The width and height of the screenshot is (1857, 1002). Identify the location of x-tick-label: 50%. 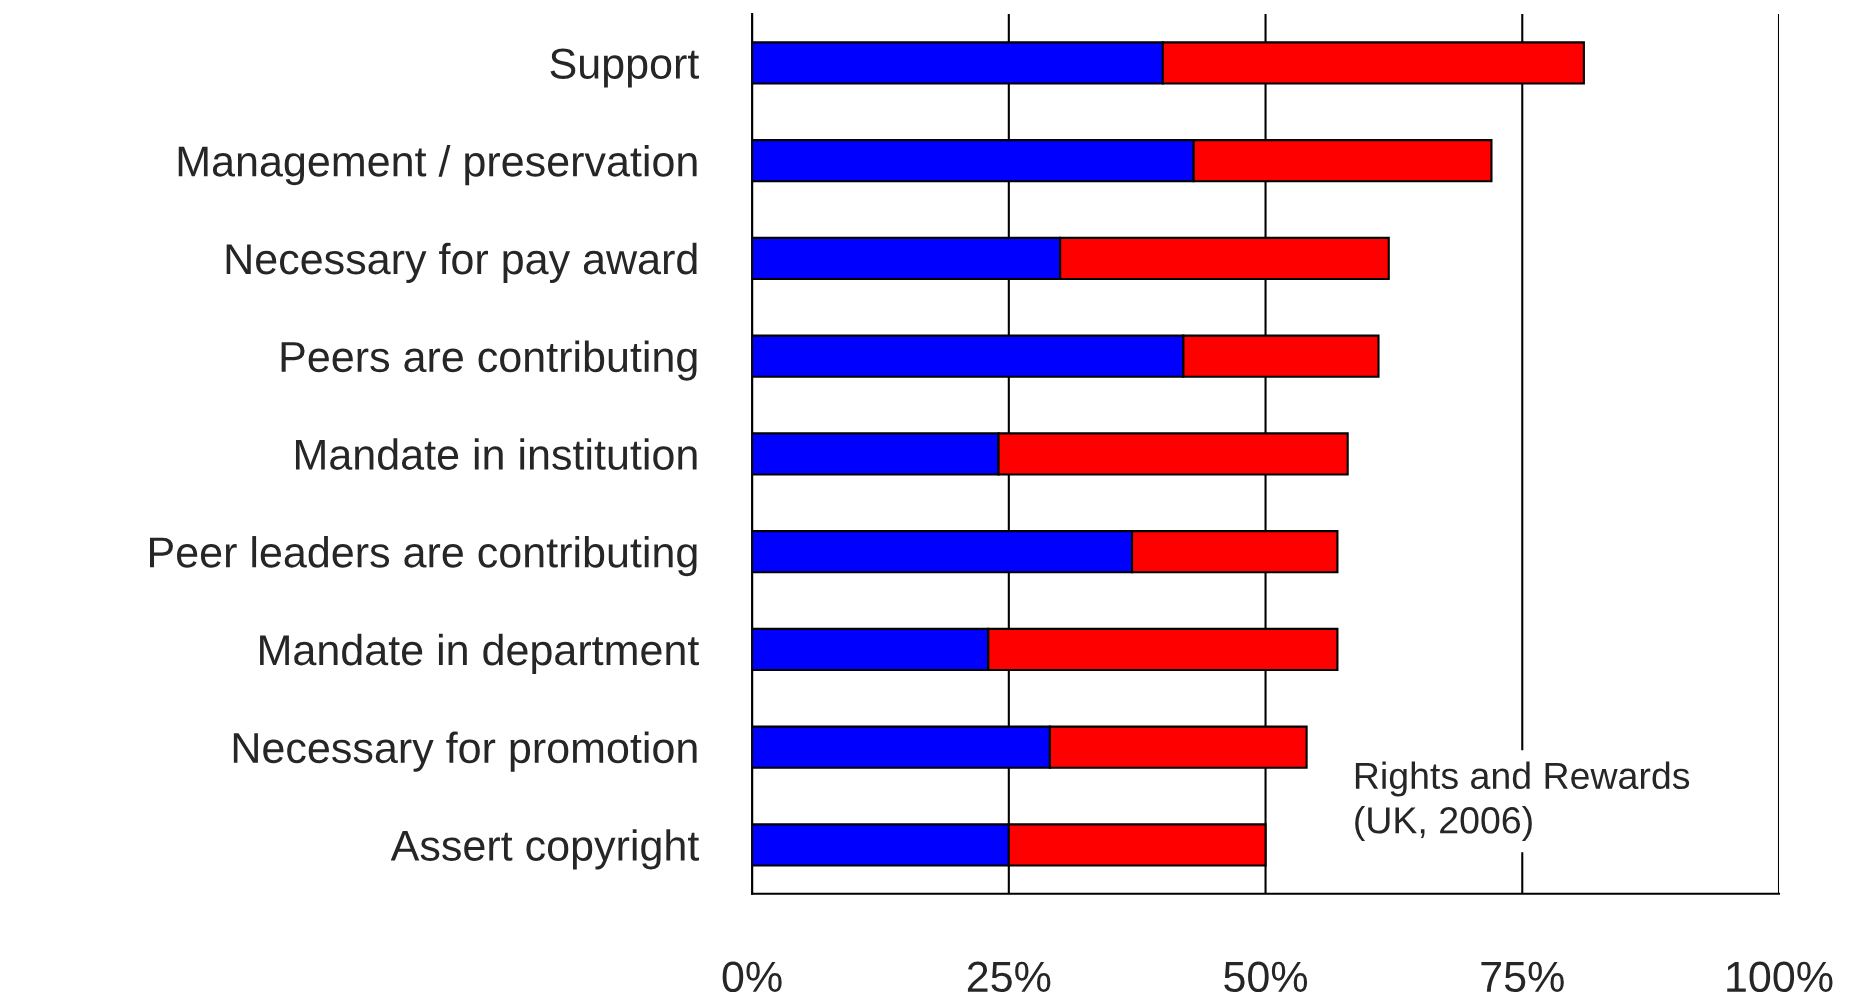
(1266, 977).